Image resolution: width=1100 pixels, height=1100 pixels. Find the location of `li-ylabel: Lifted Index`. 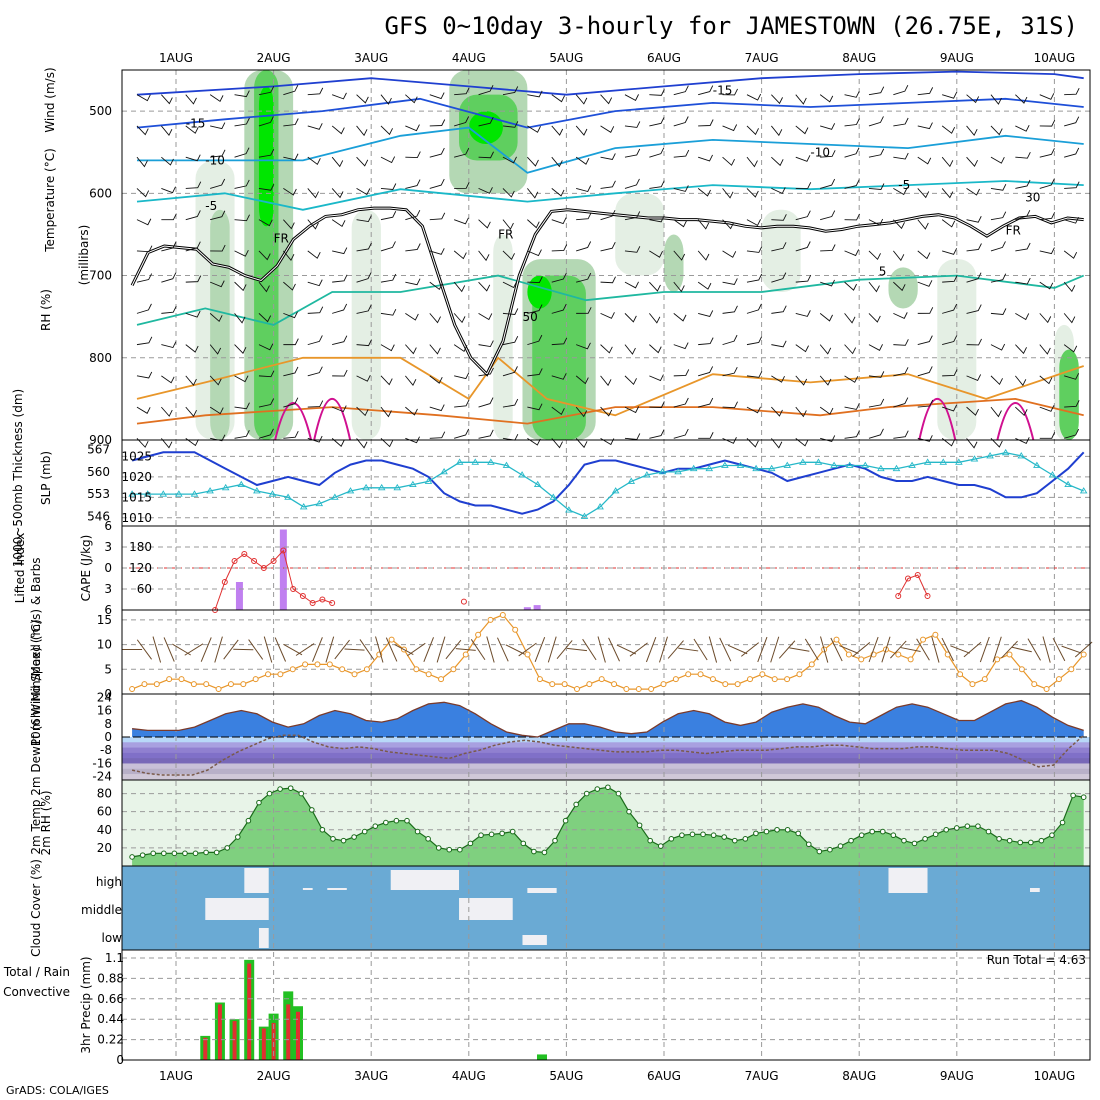

li-ylabel: Lifted Index is located at coordinates (20, 568).